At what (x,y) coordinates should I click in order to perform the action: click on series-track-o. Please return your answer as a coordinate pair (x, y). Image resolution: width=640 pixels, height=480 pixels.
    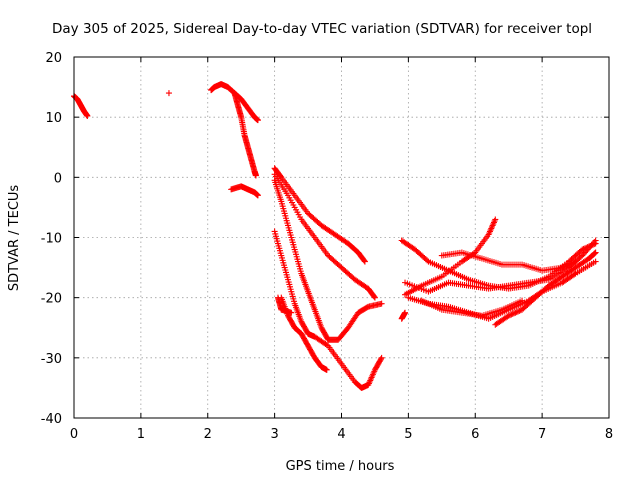
    Looking at the image, I should click on (498, 264).